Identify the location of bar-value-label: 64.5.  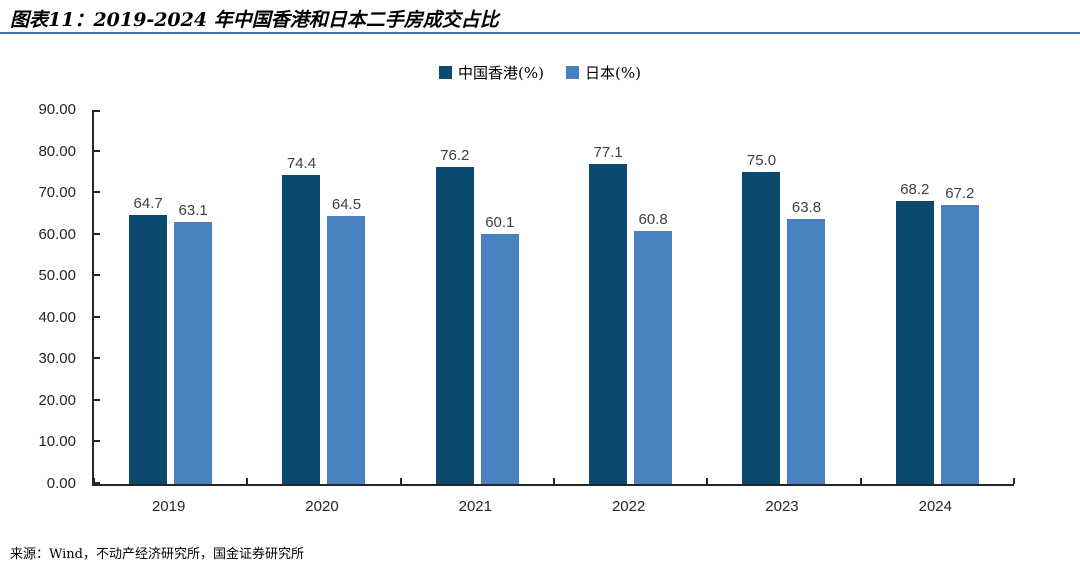
(346, 204).